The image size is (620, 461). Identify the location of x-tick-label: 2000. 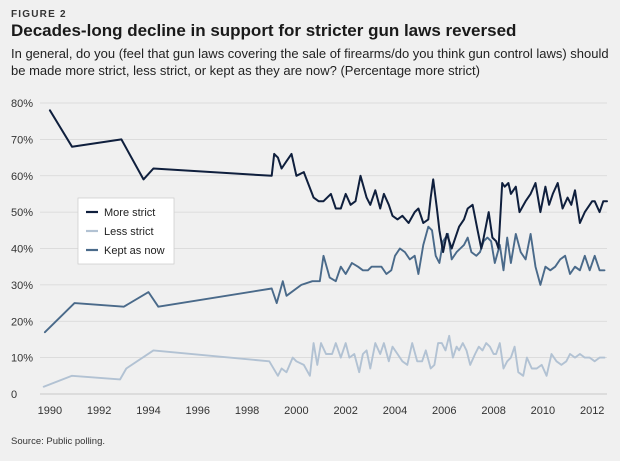
(296, 411).